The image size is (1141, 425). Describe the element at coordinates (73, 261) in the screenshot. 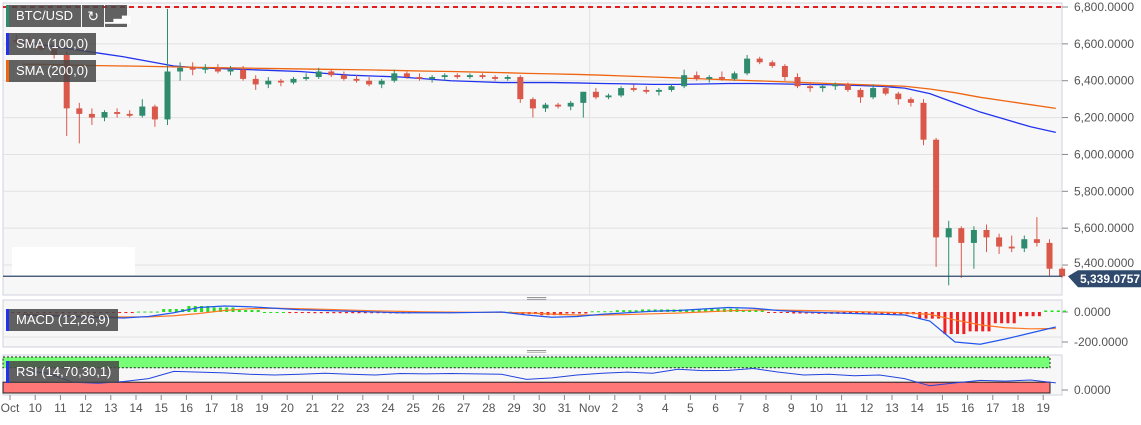

I see `blank-overlay` at that location.